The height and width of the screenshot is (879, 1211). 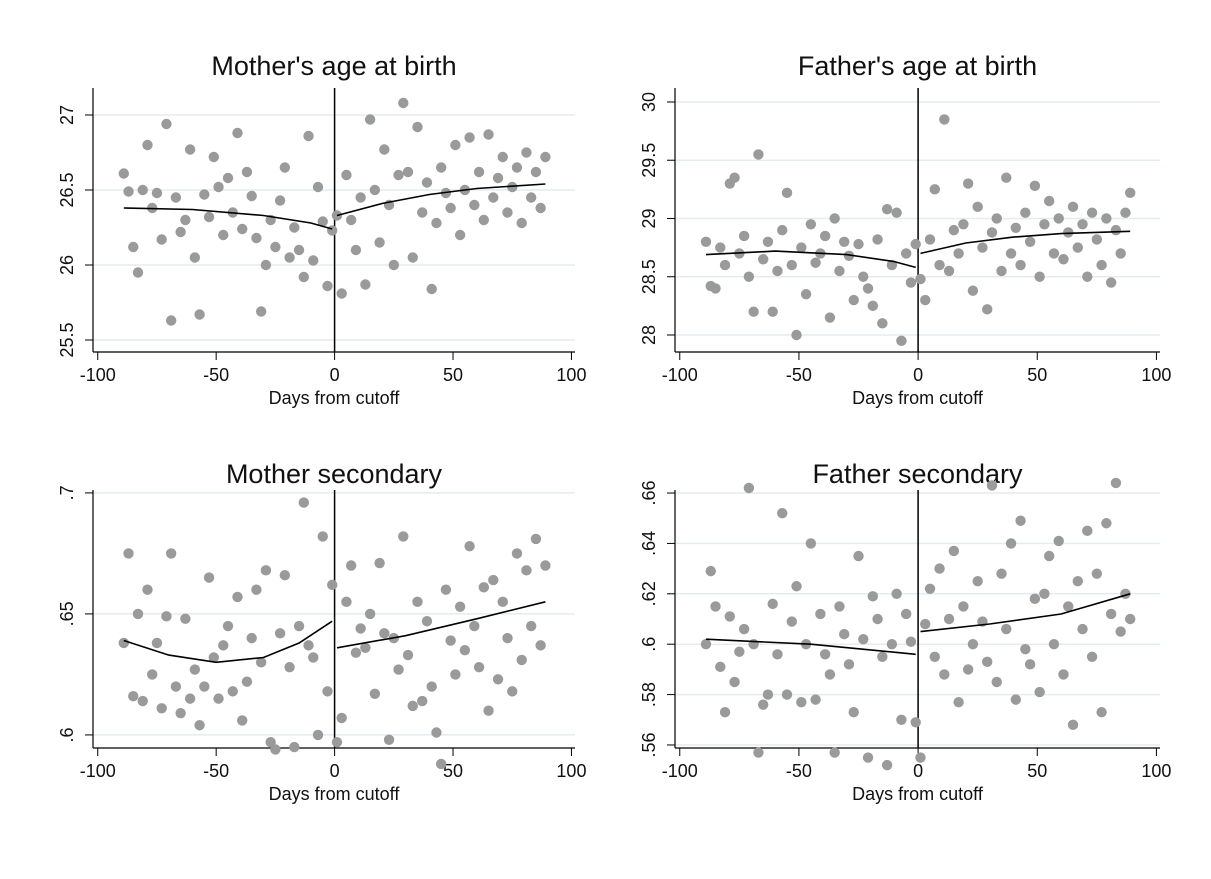 I want to click on y-tick-label: 28.5, so click(x=649, y=276).